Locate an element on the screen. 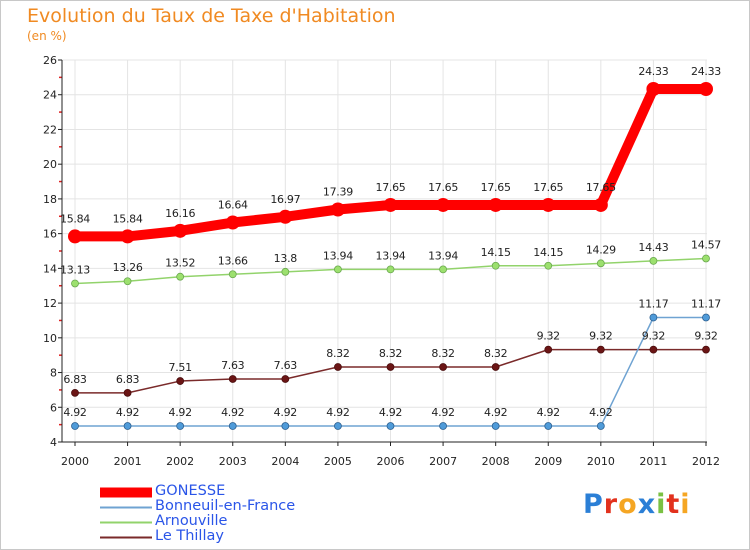 This screenshot has width=750, height=550. y-tick-label: 16 is located at coordinates (50, 234).